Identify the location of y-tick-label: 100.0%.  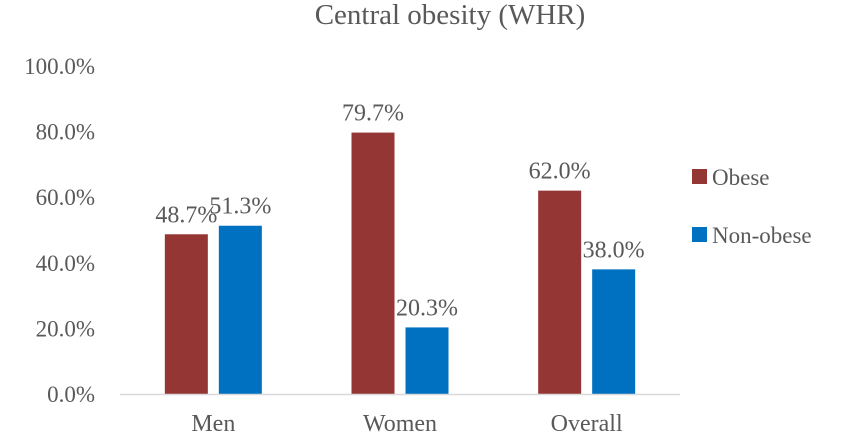
(59, 66).